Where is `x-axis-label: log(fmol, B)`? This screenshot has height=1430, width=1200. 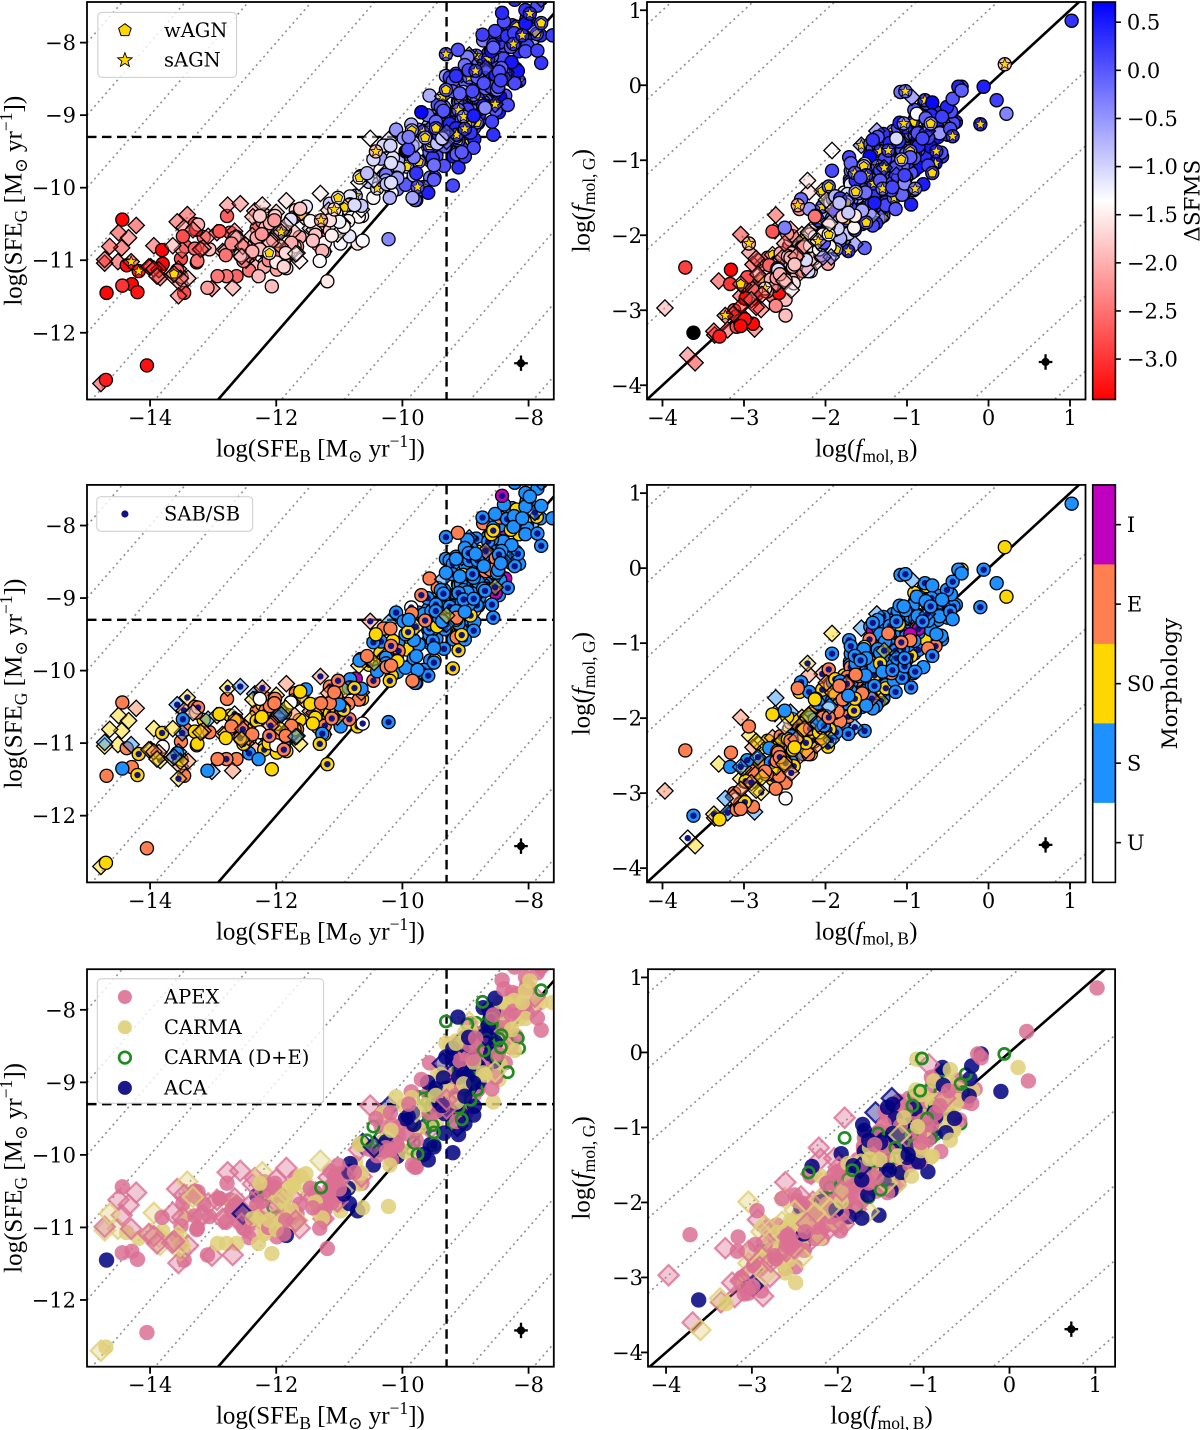 x-axis-label: log(fmol, B) is located at coordinates (866, 933).